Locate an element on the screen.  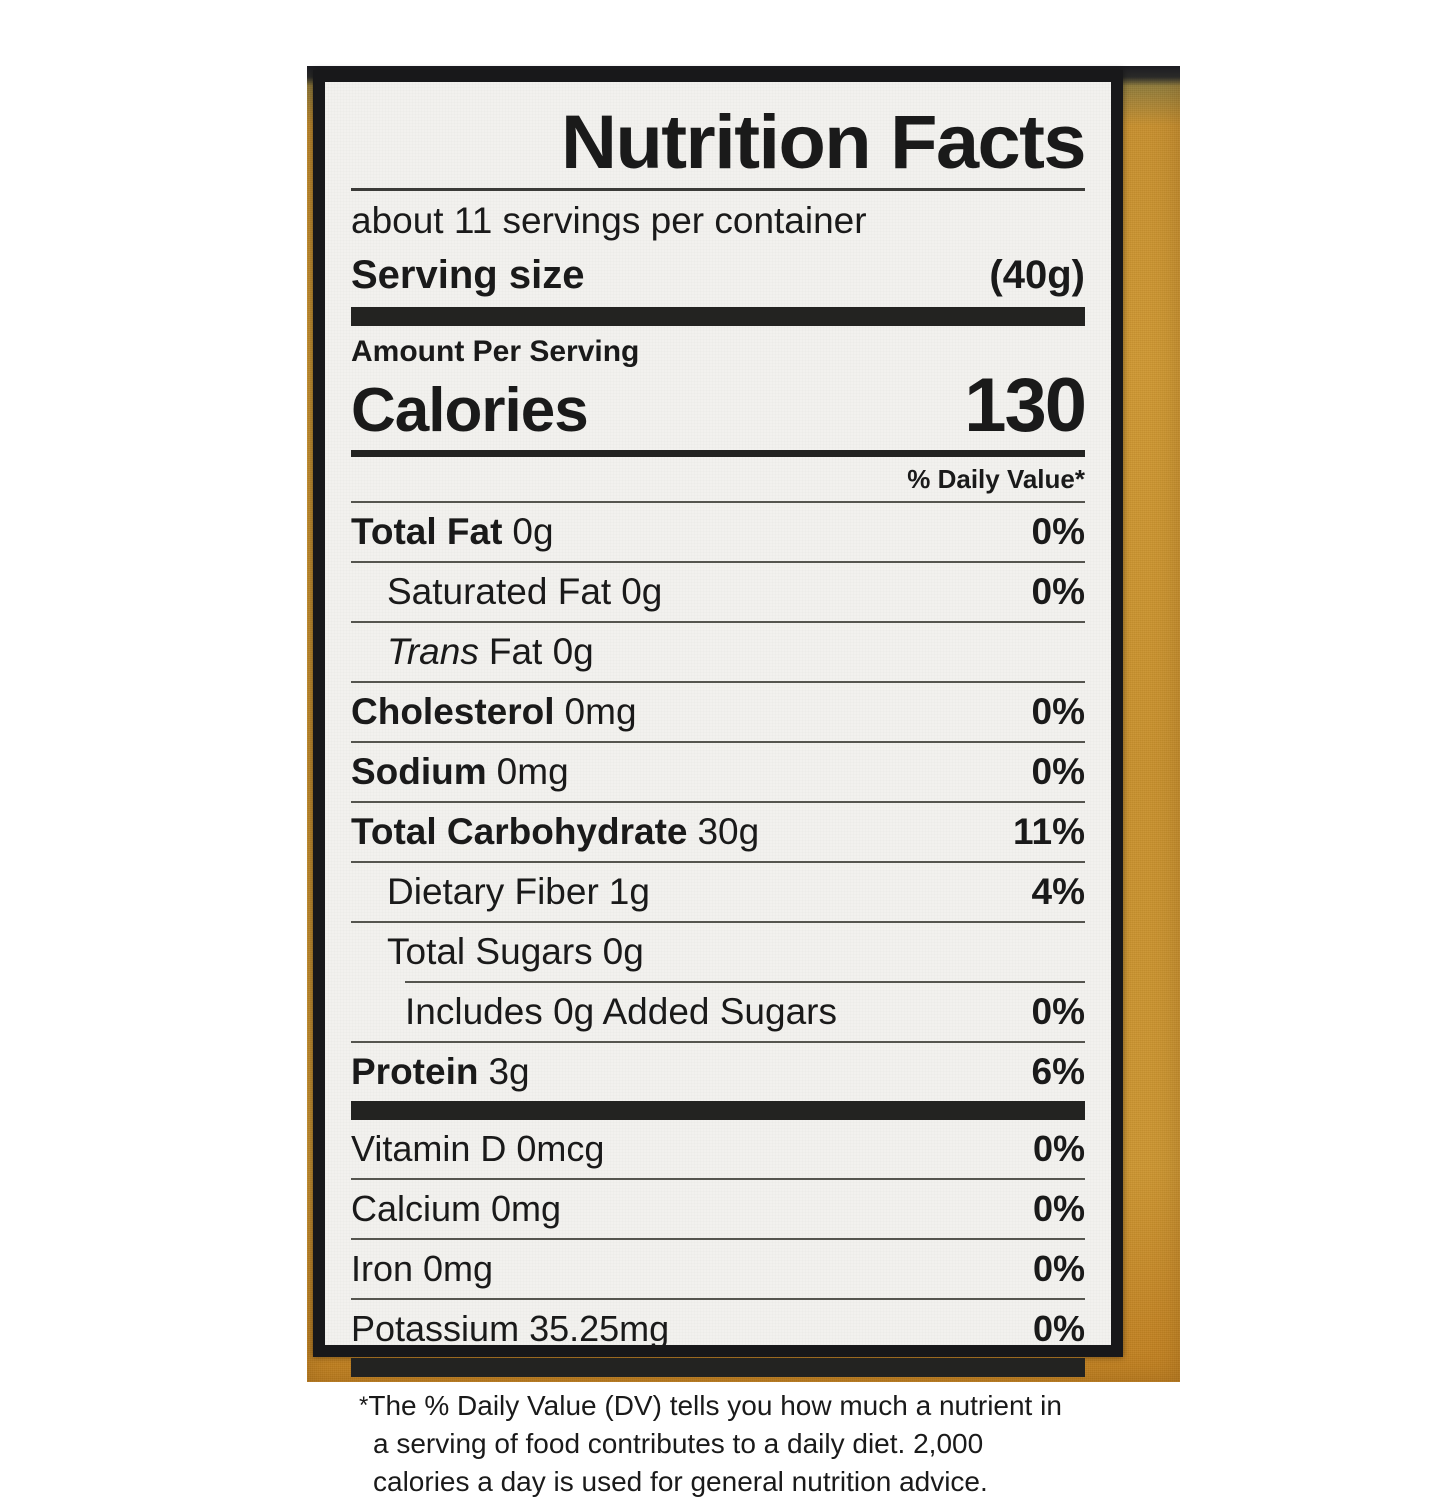
serving-size-row: Serving size (40g) is located at coordinates (718, 278).